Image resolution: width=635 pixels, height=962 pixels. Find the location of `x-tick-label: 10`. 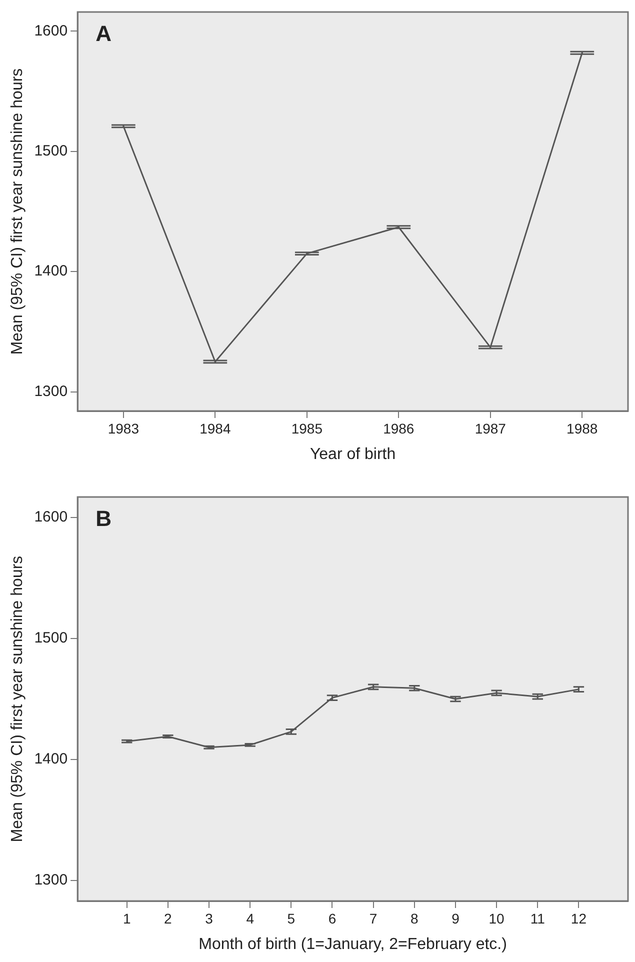

x-tick-label: 10 is located at coordinates (496, 918).